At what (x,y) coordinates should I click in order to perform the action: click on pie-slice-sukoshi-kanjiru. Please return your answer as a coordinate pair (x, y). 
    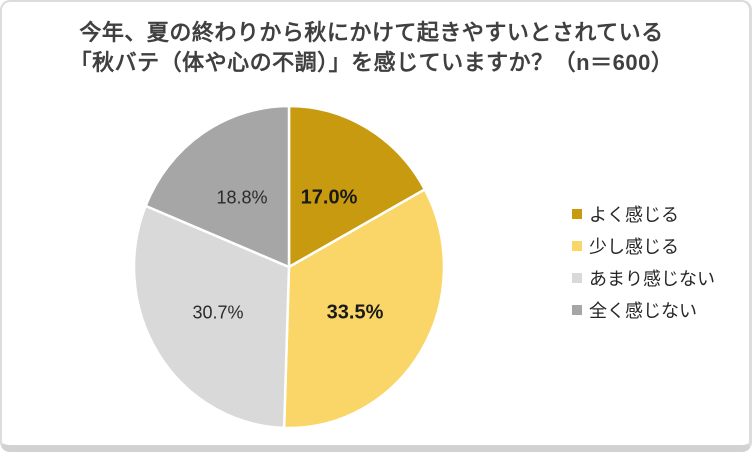
    Looking at the image, I should click on (364, 309).